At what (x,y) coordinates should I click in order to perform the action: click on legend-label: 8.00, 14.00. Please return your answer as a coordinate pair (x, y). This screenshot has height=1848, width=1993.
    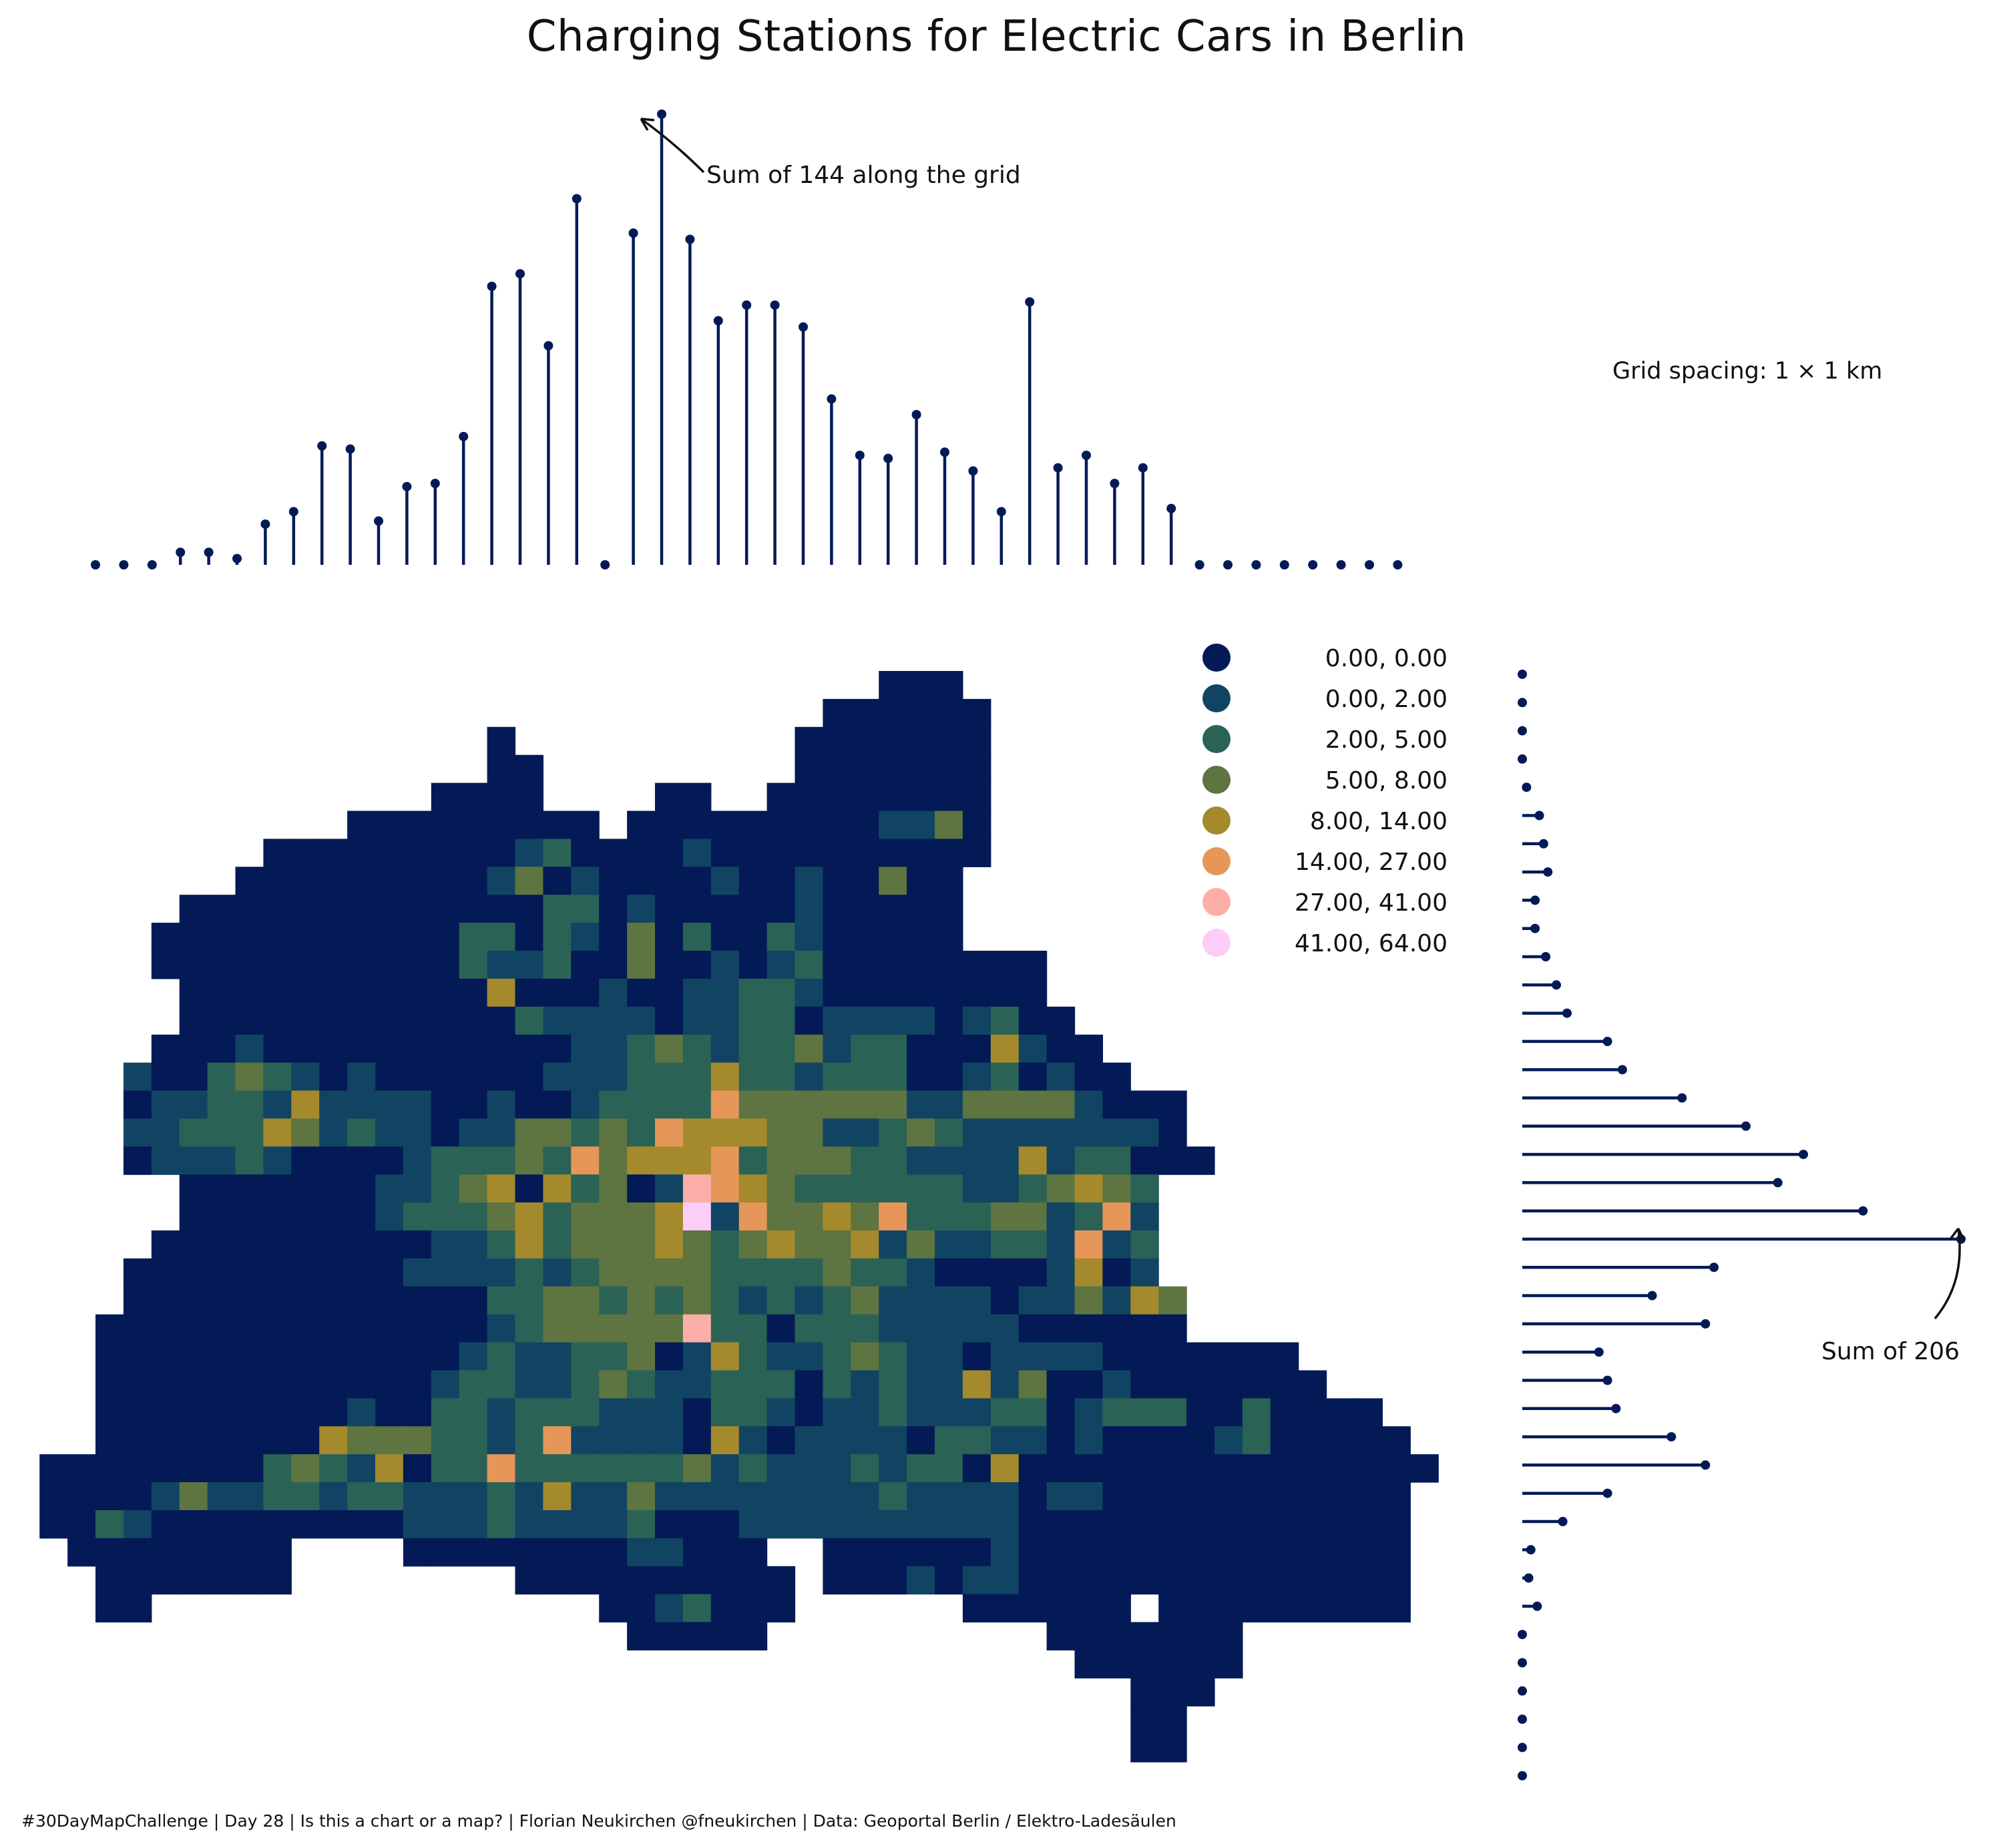
    Looking at the image, I should click on (1379, 821).